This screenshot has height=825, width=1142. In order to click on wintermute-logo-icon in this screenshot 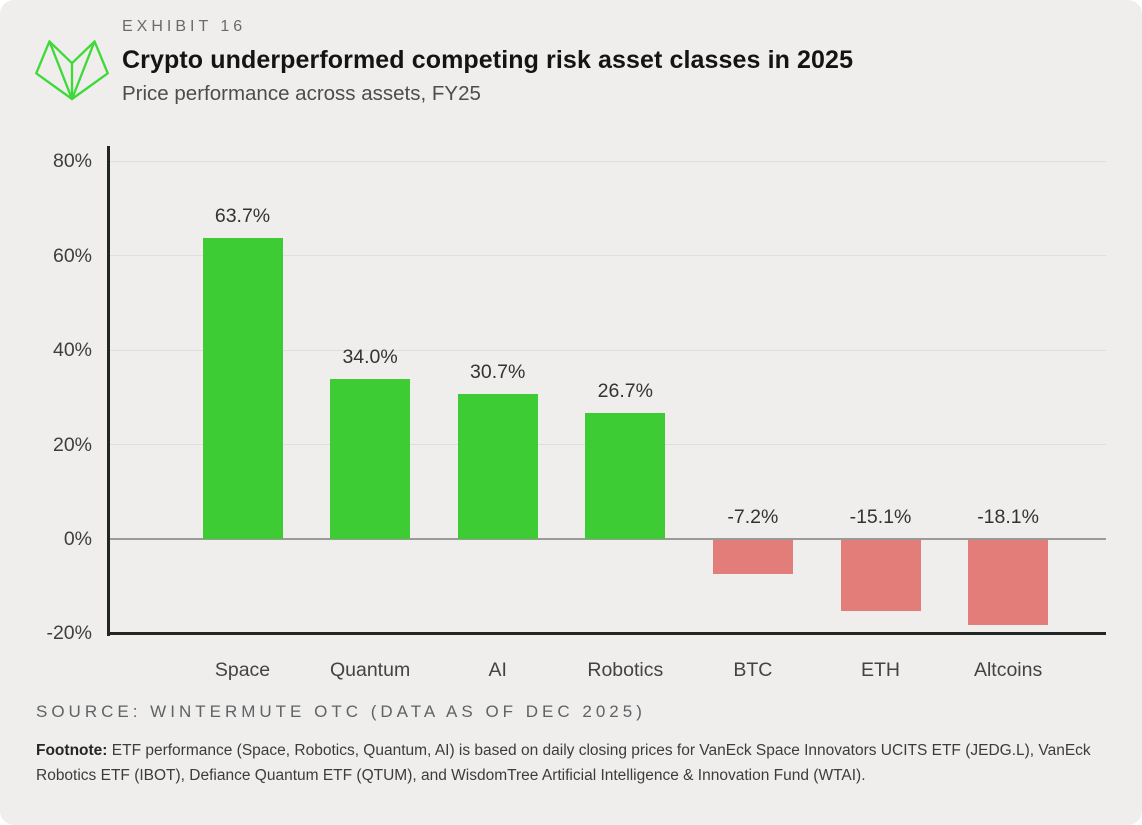, I will do `click(72, 70)`.